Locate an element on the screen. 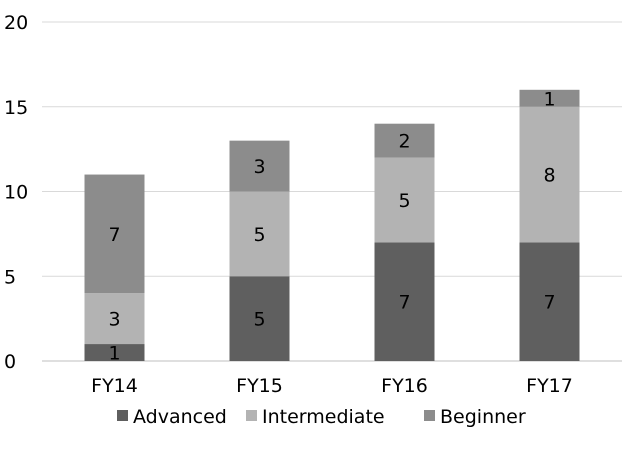 This screenshot has height=460, width=642. legend-swatch-intermediate is located at coordinates (251, 415).